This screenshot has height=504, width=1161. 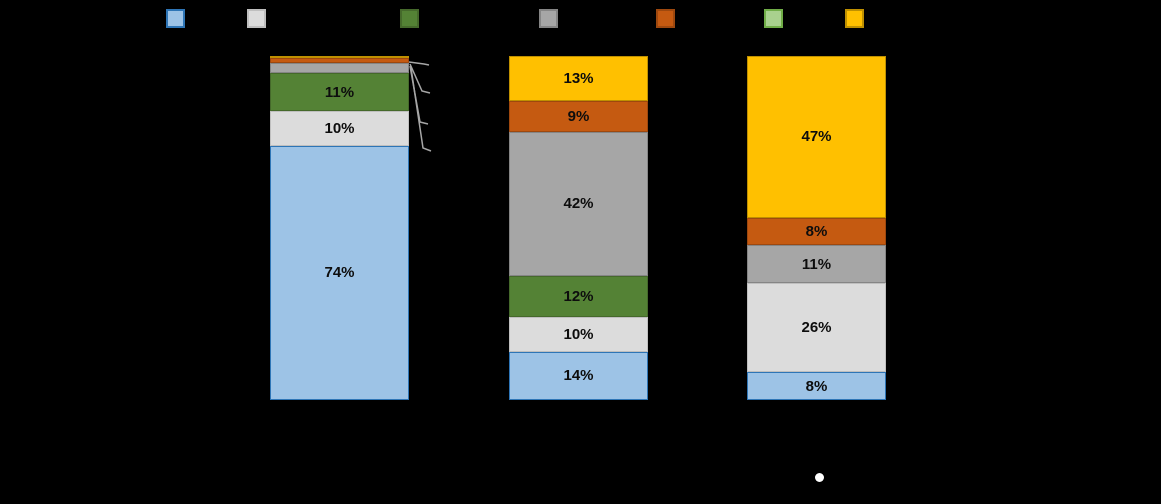 I want to click on segment-label: 12%, so click(x=578, y=297).